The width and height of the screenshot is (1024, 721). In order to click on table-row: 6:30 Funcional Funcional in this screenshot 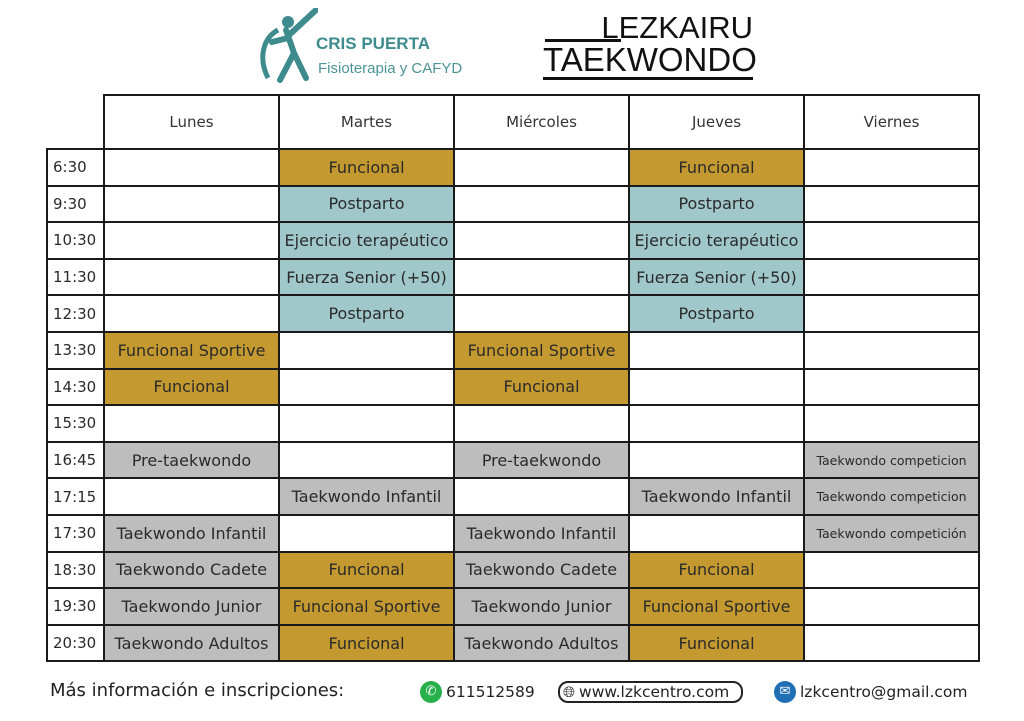, I will do `click(513, 167)`.